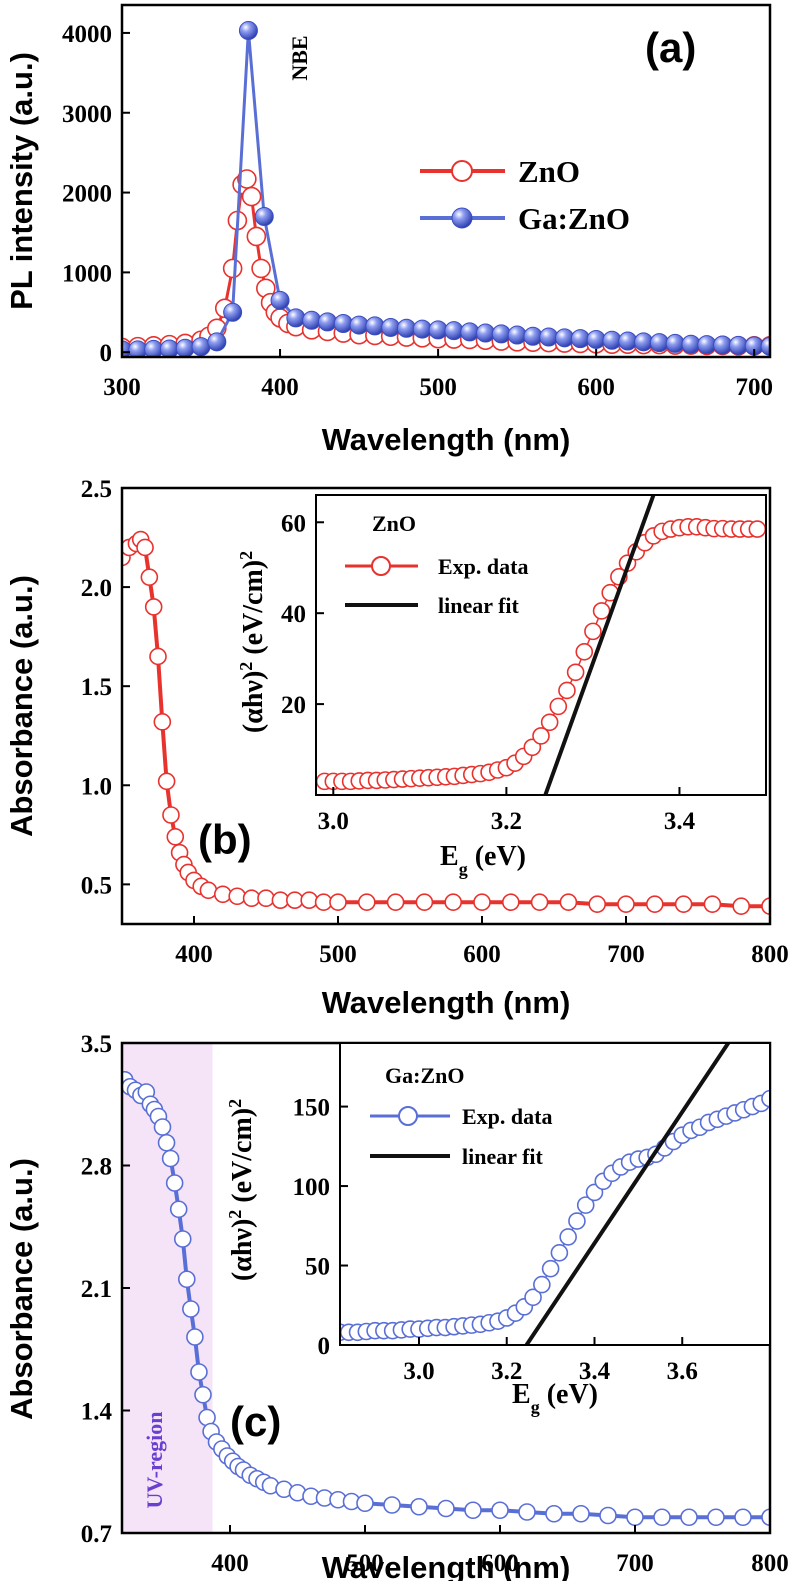 The width and height of the screenshot is (805, 1581). I want to click on zno-series-point, so click(256, 236).